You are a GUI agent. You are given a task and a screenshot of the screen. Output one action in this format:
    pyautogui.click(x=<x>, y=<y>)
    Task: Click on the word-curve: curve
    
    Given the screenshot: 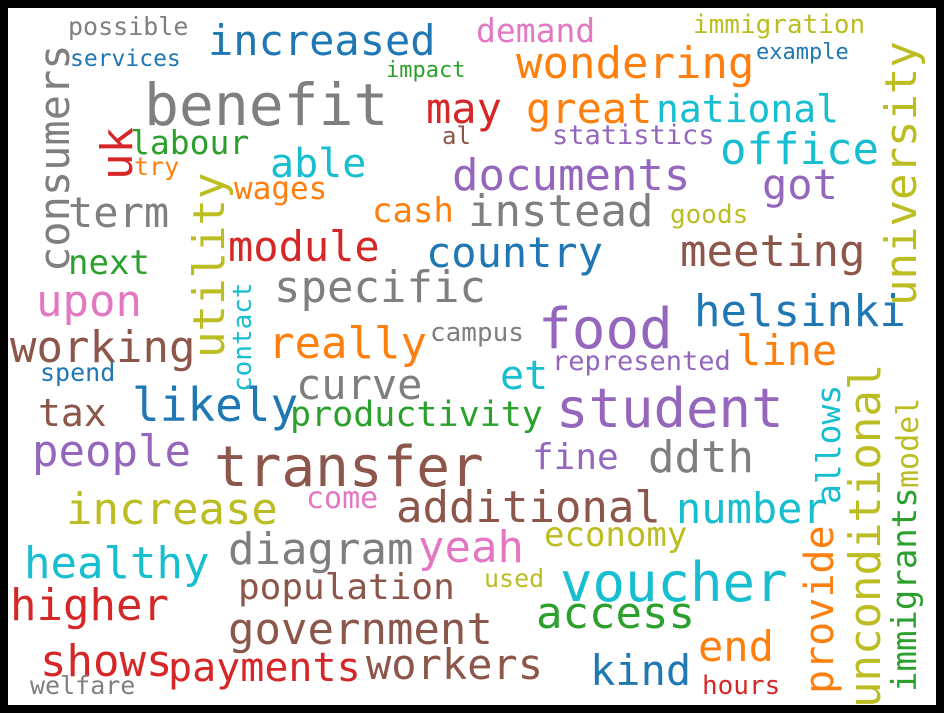 What is the action you would take?
    pyautogui.click(x=359, y=384)
    